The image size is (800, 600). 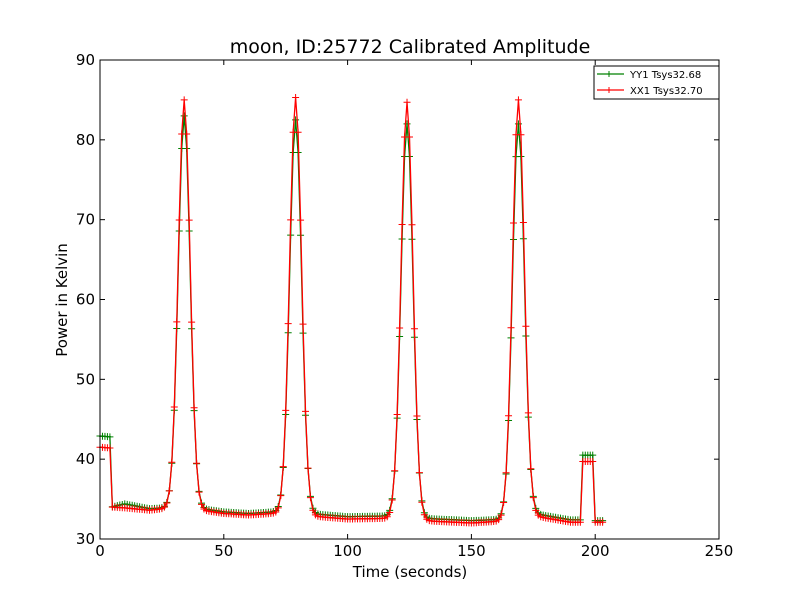 I want to click on y-tick-label: 30, so click(x=85, y=539).